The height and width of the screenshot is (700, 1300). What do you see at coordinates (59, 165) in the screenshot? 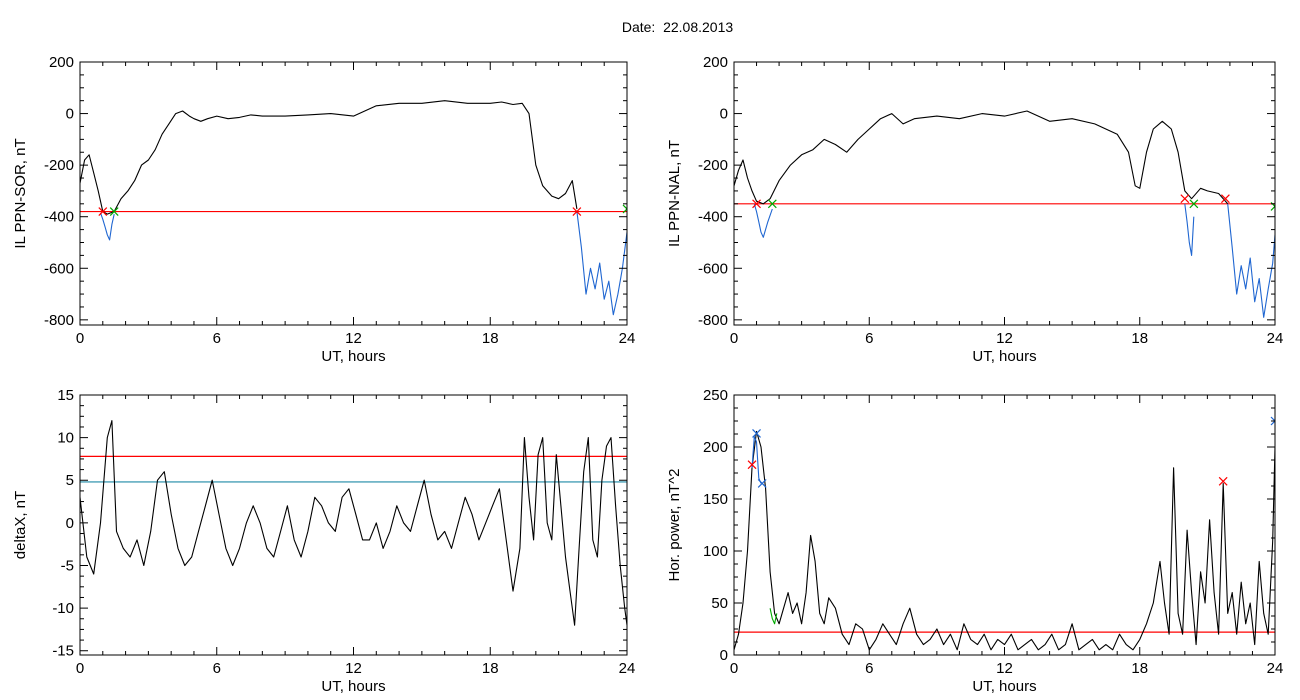
I see `y-tick-label: -200` at bounding box center [59, 165].